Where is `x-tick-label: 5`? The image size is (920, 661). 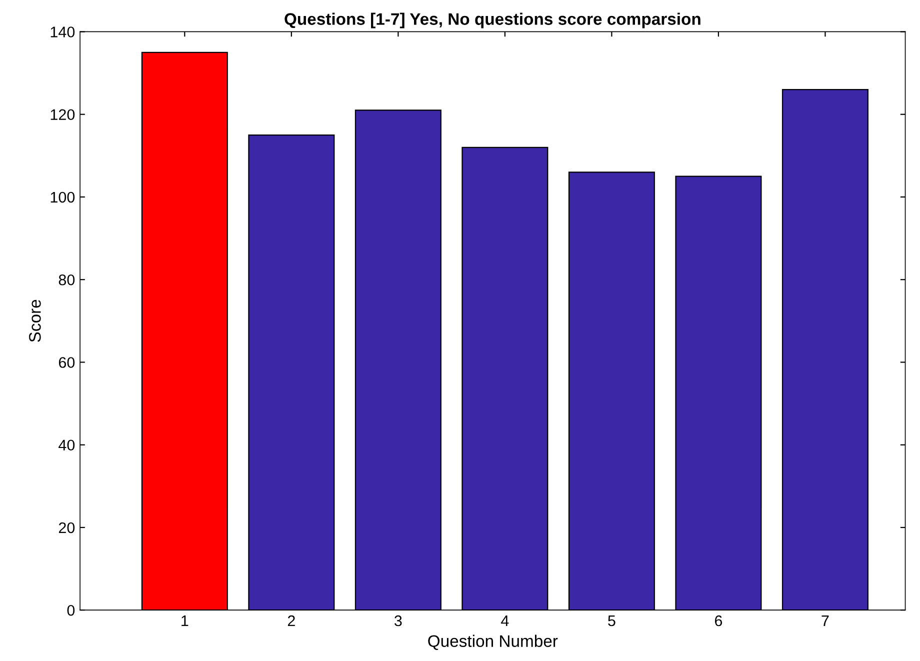 x-tick-label: 5 is located at coordinates (612, 621).